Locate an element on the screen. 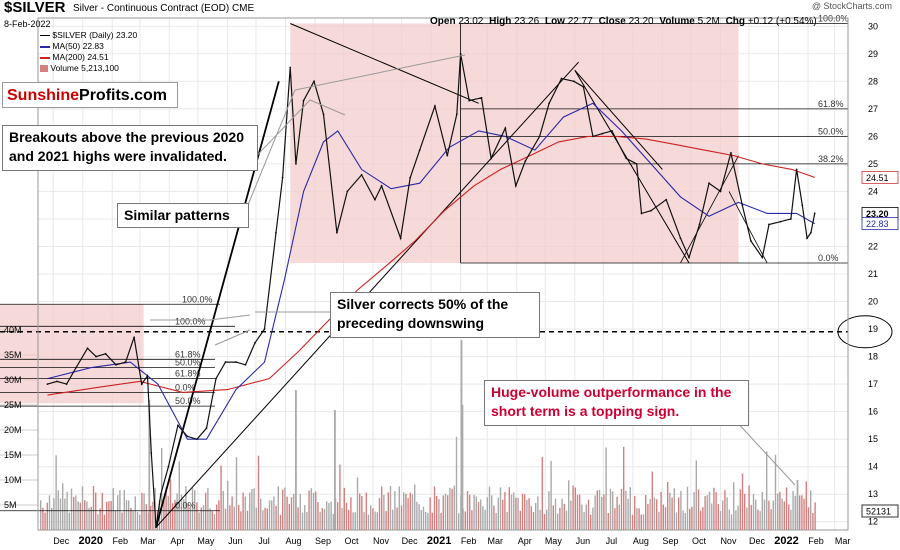  volume-tick-label: 20M is located at coordinates (13, 430).